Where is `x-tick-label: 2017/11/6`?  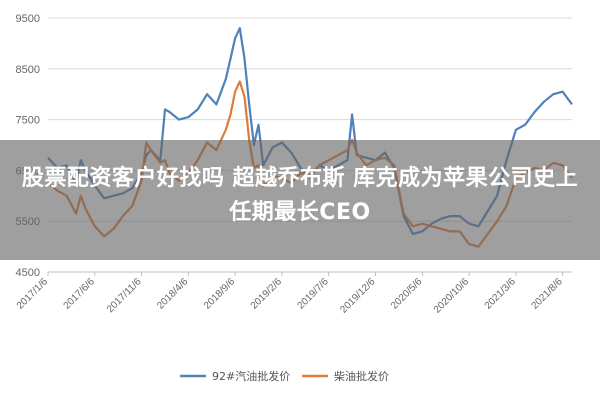 x-tick-label: 2017/11/6 is located at coordinates (124, 295).